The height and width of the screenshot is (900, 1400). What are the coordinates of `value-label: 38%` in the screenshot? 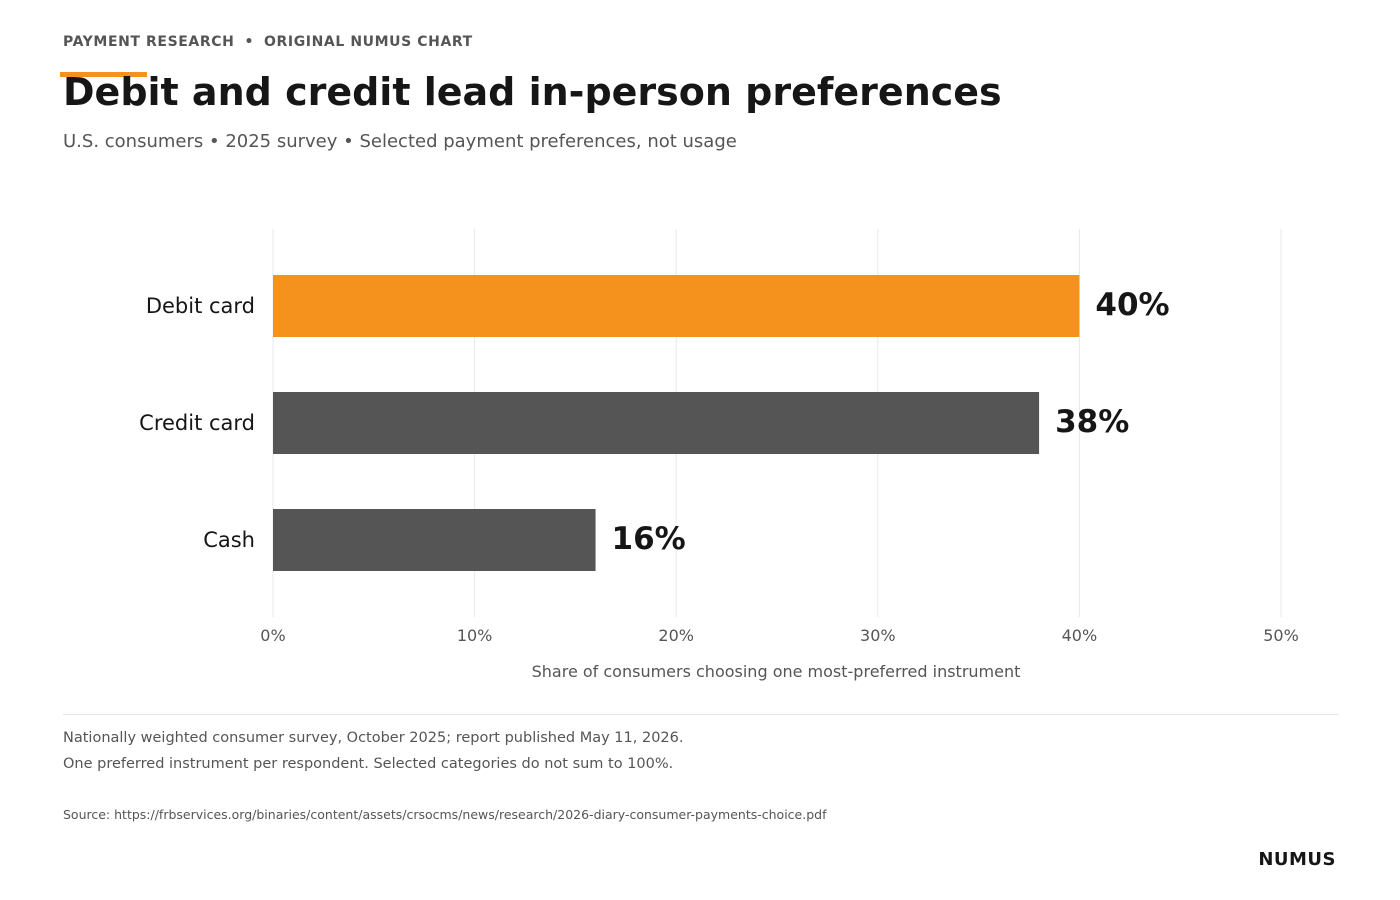 It's located at (1092, 422).